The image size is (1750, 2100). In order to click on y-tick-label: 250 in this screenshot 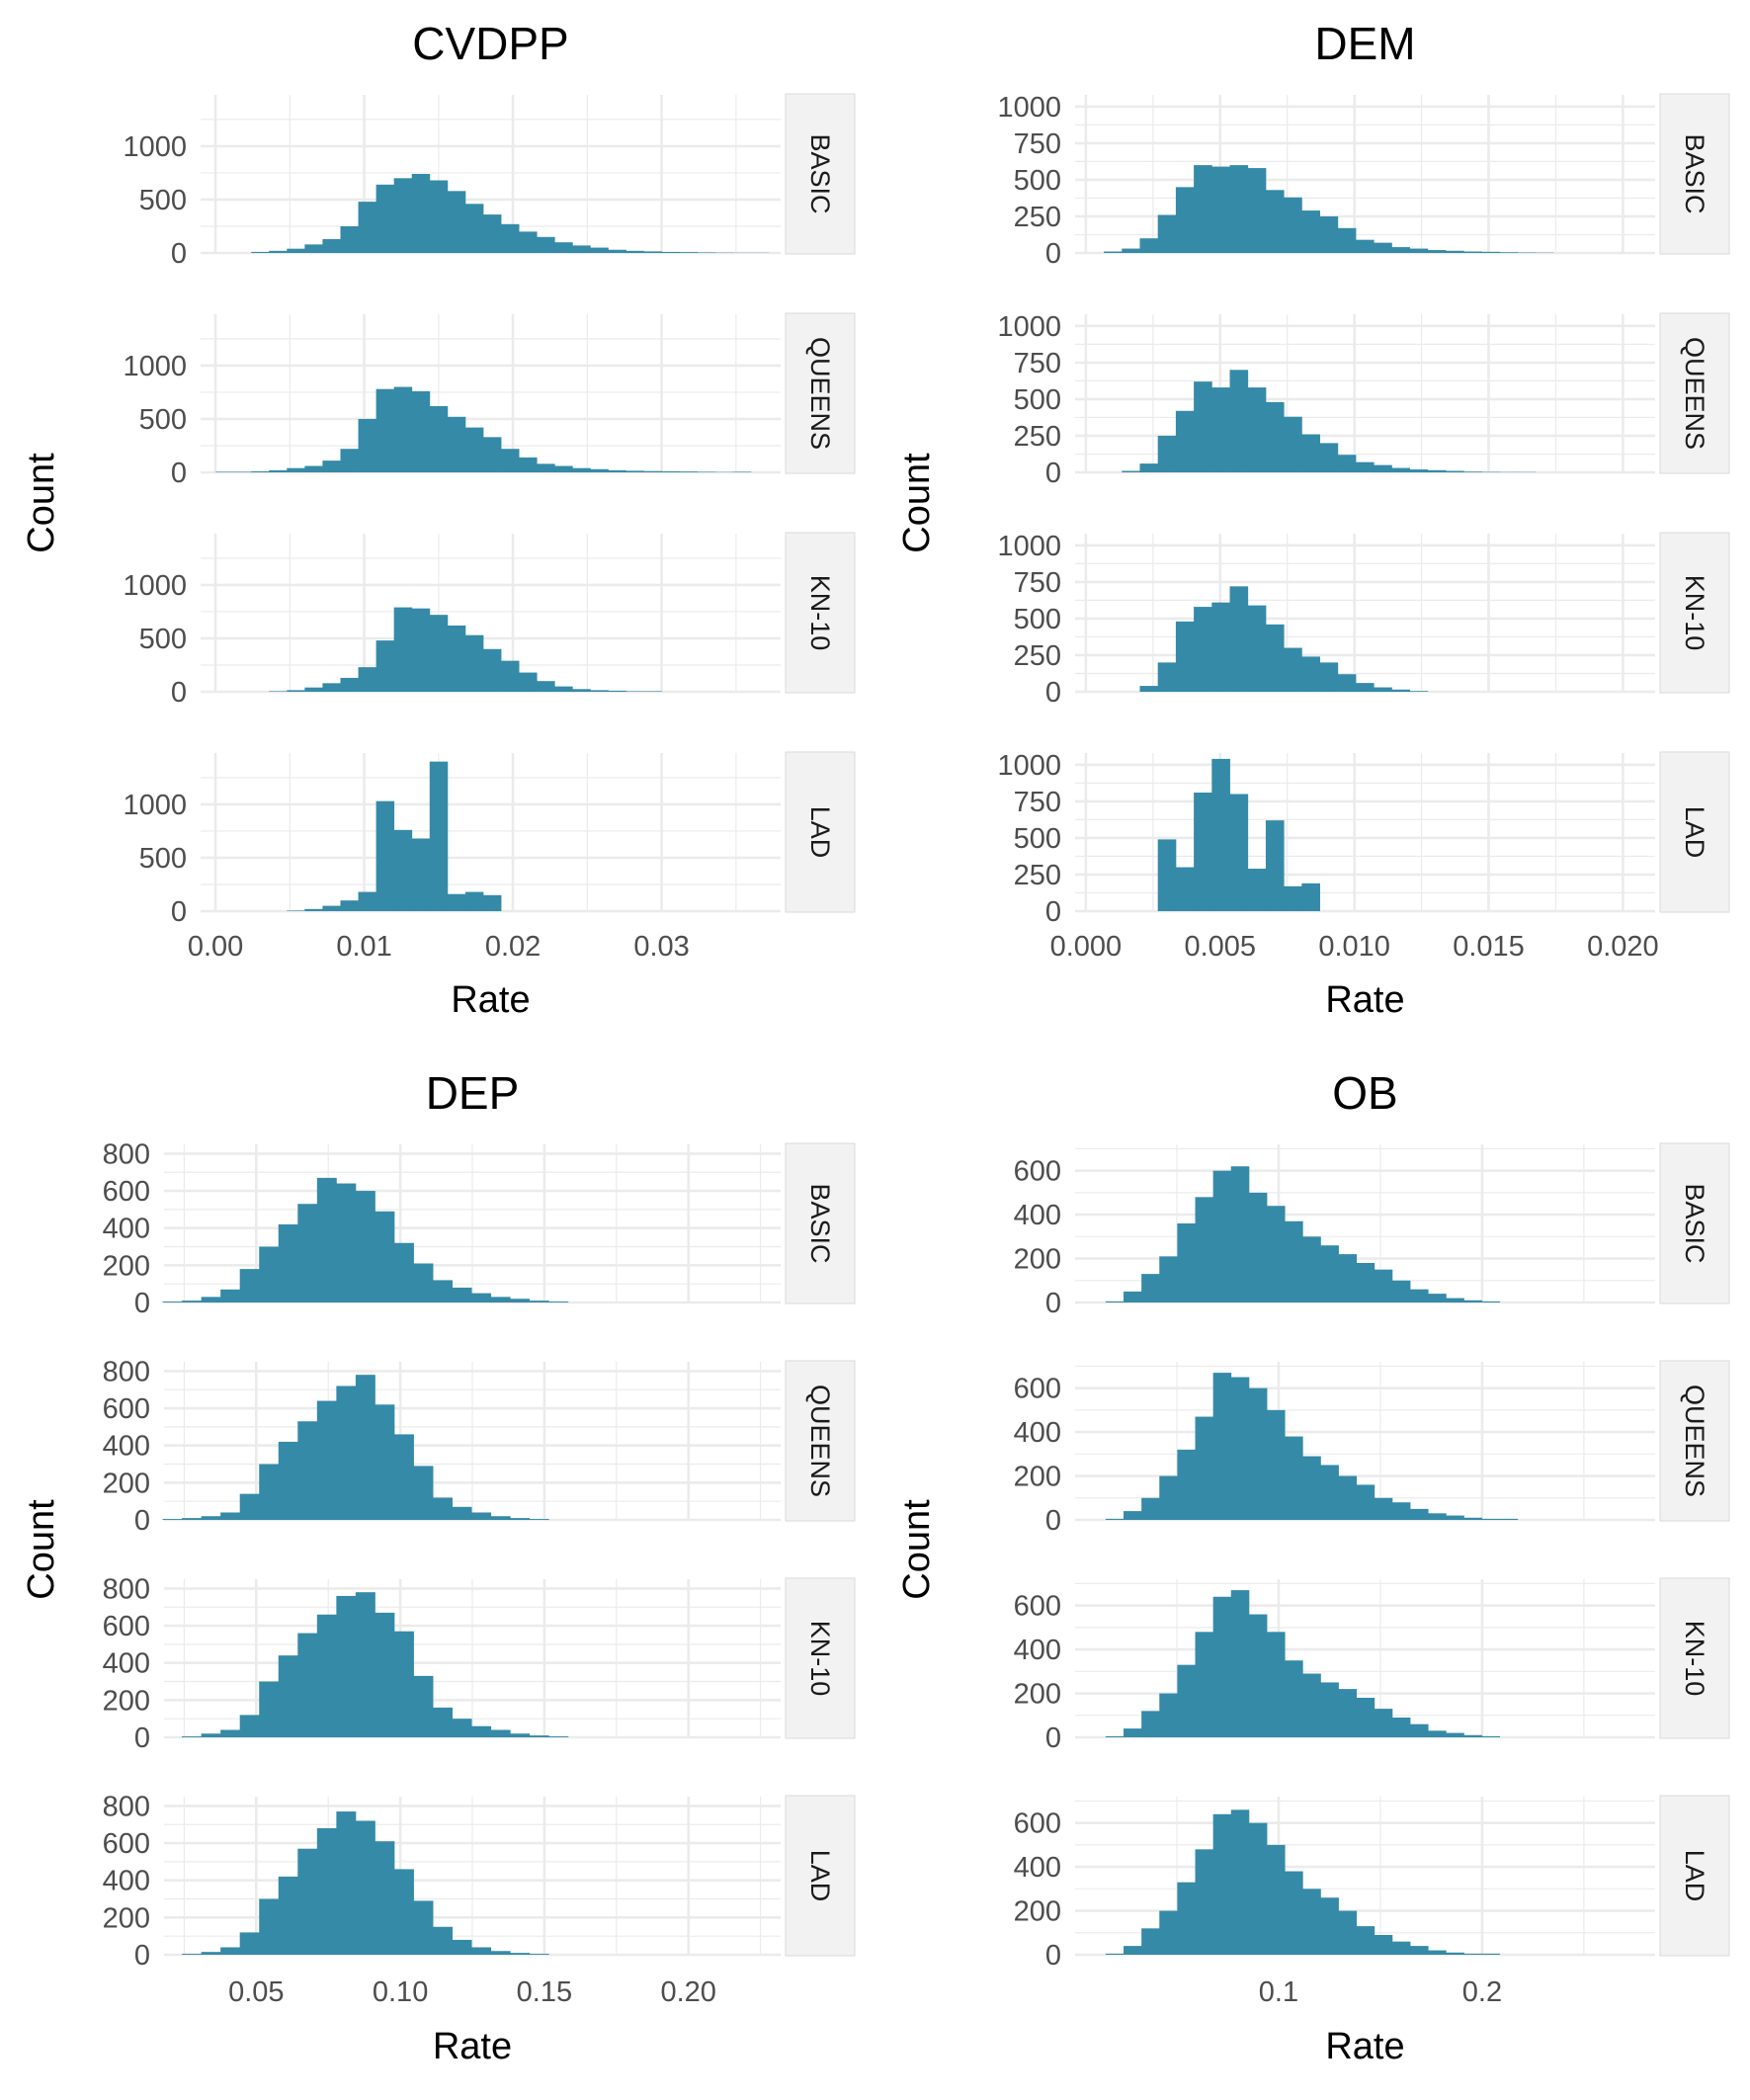, I will do `click(1037, 656)`.